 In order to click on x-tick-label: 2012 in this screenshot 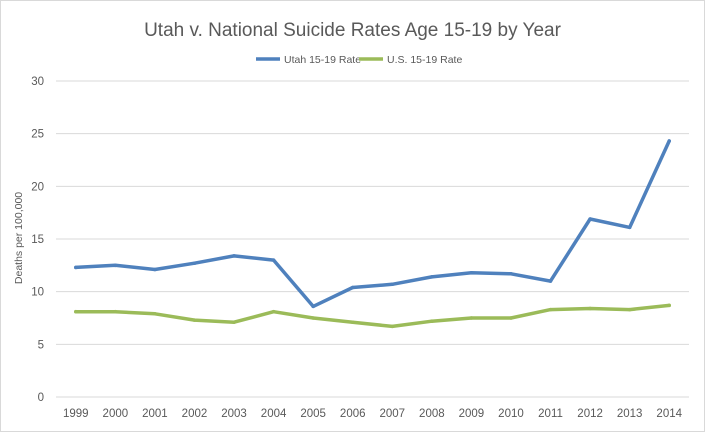, I will do `click(590, 414)`.